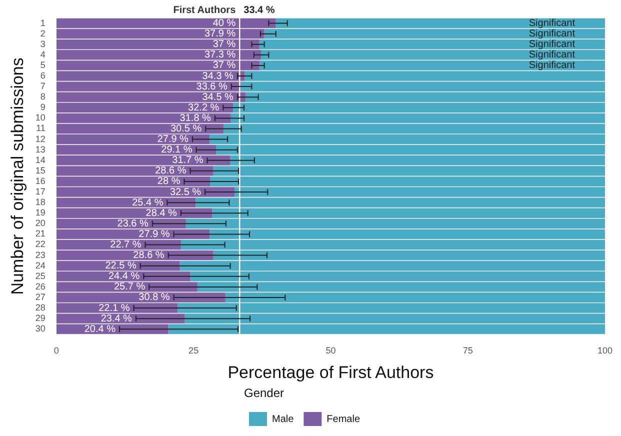  I want to click on y-tick-label: 19, so click(40, 213).